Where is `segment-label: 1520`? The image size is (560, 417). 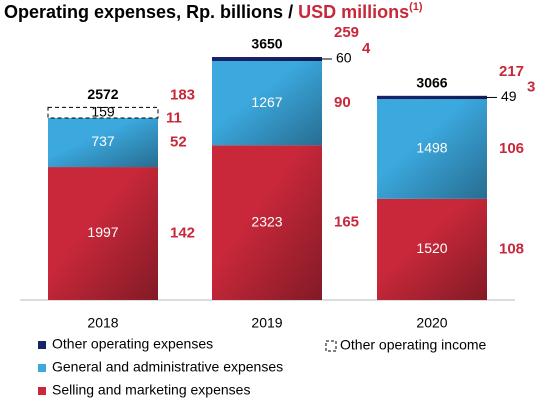
segment-label: 1520 is located at coordinates (431, 248).